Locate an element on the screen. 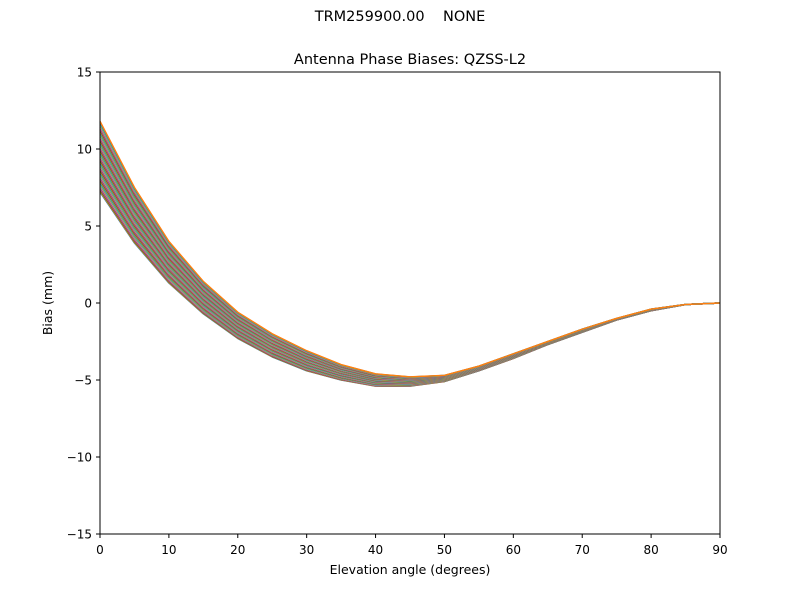 This screenshot has height=600, width=800. y-tick-label: −15 is located at coordinates (79, 535).